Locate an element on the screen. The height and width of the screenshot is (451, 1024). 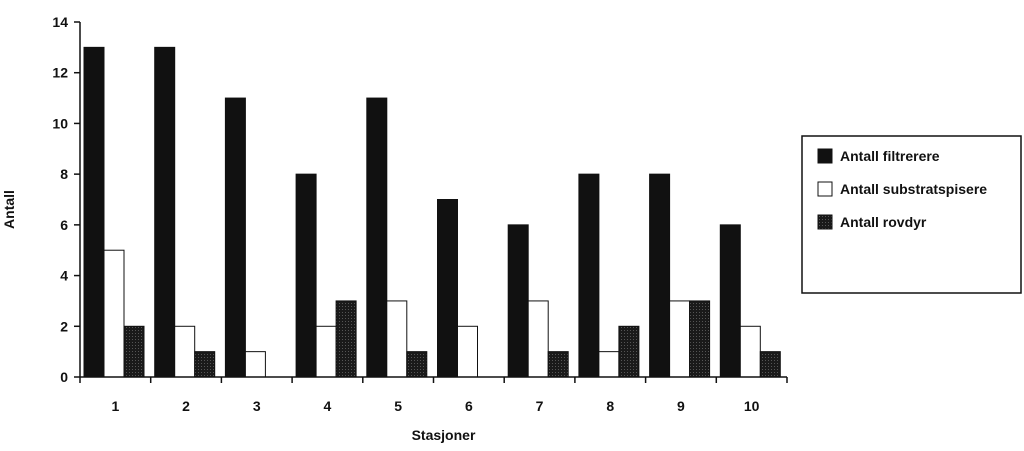
y-tick-label: 12 is located at coordinates (60, 73).